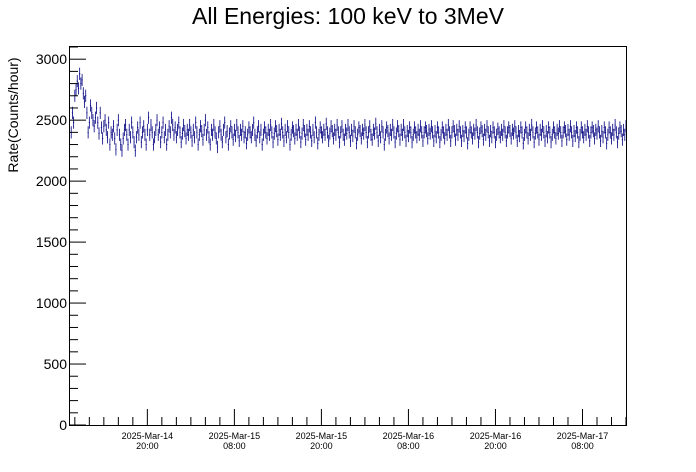 This screenshot has width=696, height=472. I want to click on y-tick-label: 500, so click(56, 364).